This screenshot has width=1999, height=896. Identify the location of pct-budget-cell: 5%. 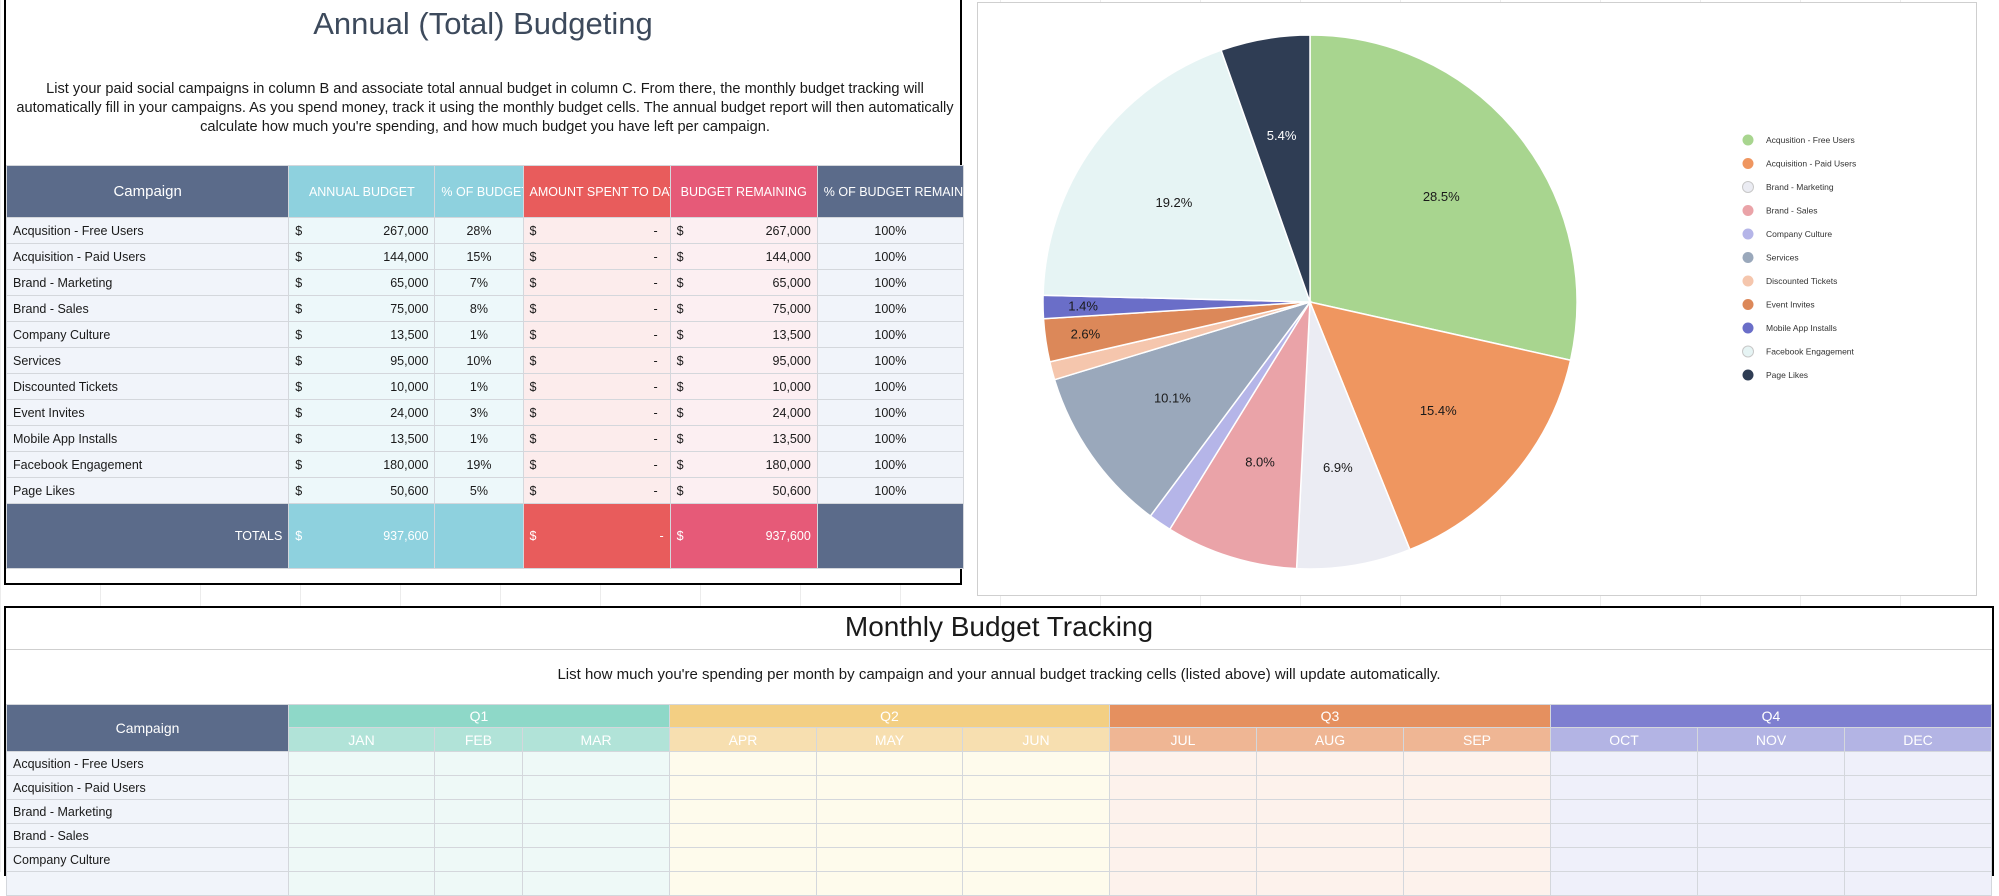
(479, 490).